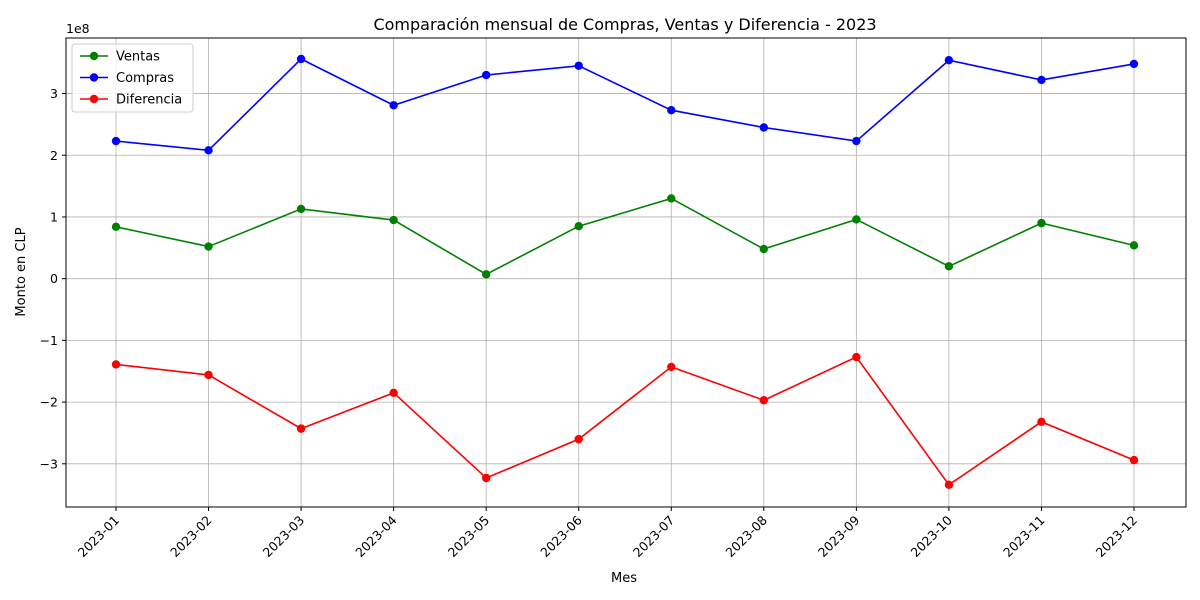  I want to click on y-axis: −3 −2 −1 0 1 2 3, so click(53, 278).